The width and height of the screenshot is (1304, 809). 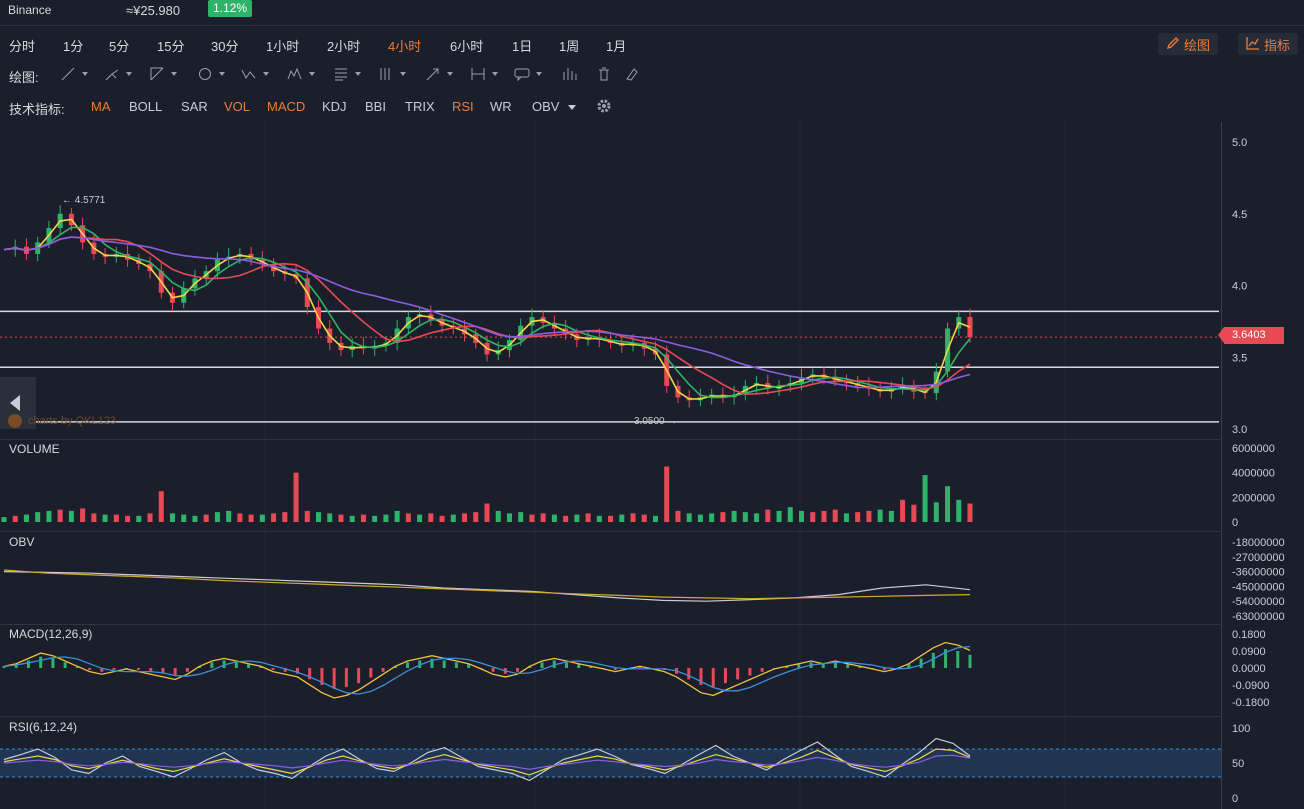 I want to click on arrow-tool-icon, so click(x=440, y=74).